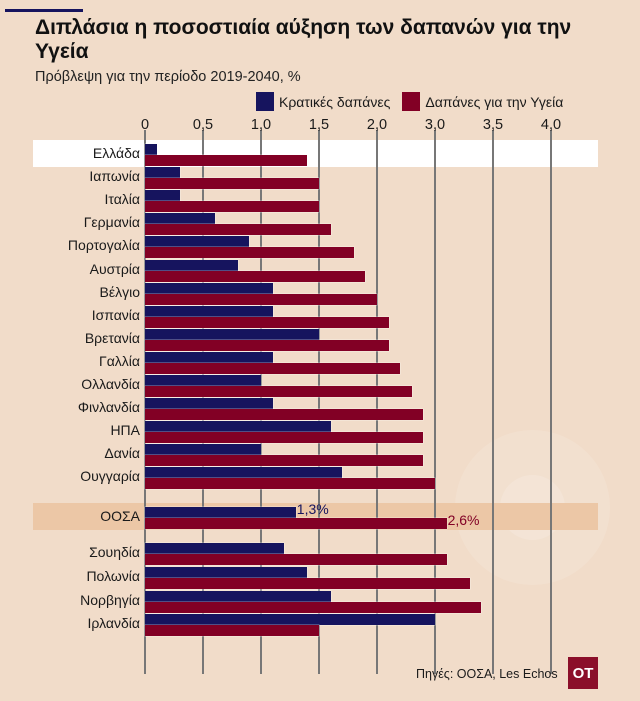 Image resolution: width=640 pixels, height=701 pixels. Describe the element at coordinates (377, 125) in the screenshot. I see `x-tick-label: 2,0` at that location.